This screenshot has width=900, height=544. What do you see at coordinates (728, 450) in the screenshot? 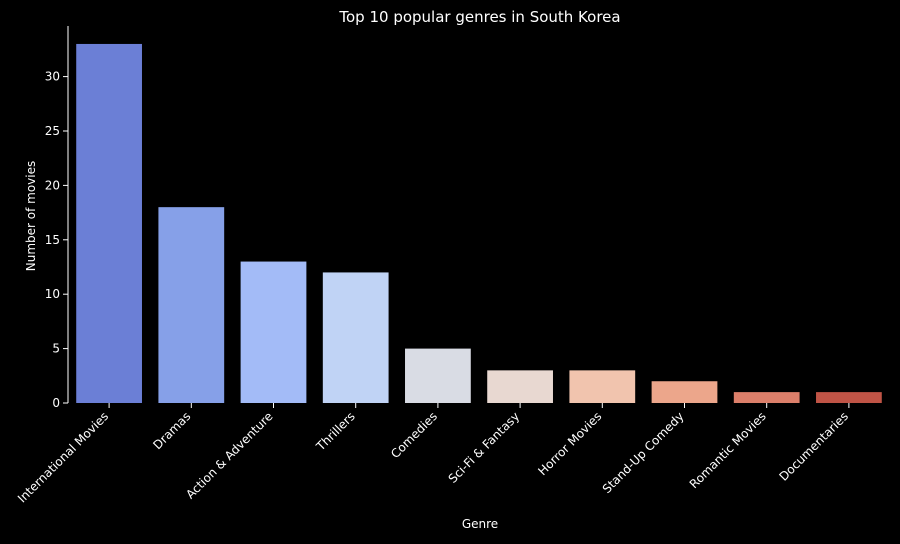
I see `x-tick-label: Romantic Movies` at bounding box center [728, 450].